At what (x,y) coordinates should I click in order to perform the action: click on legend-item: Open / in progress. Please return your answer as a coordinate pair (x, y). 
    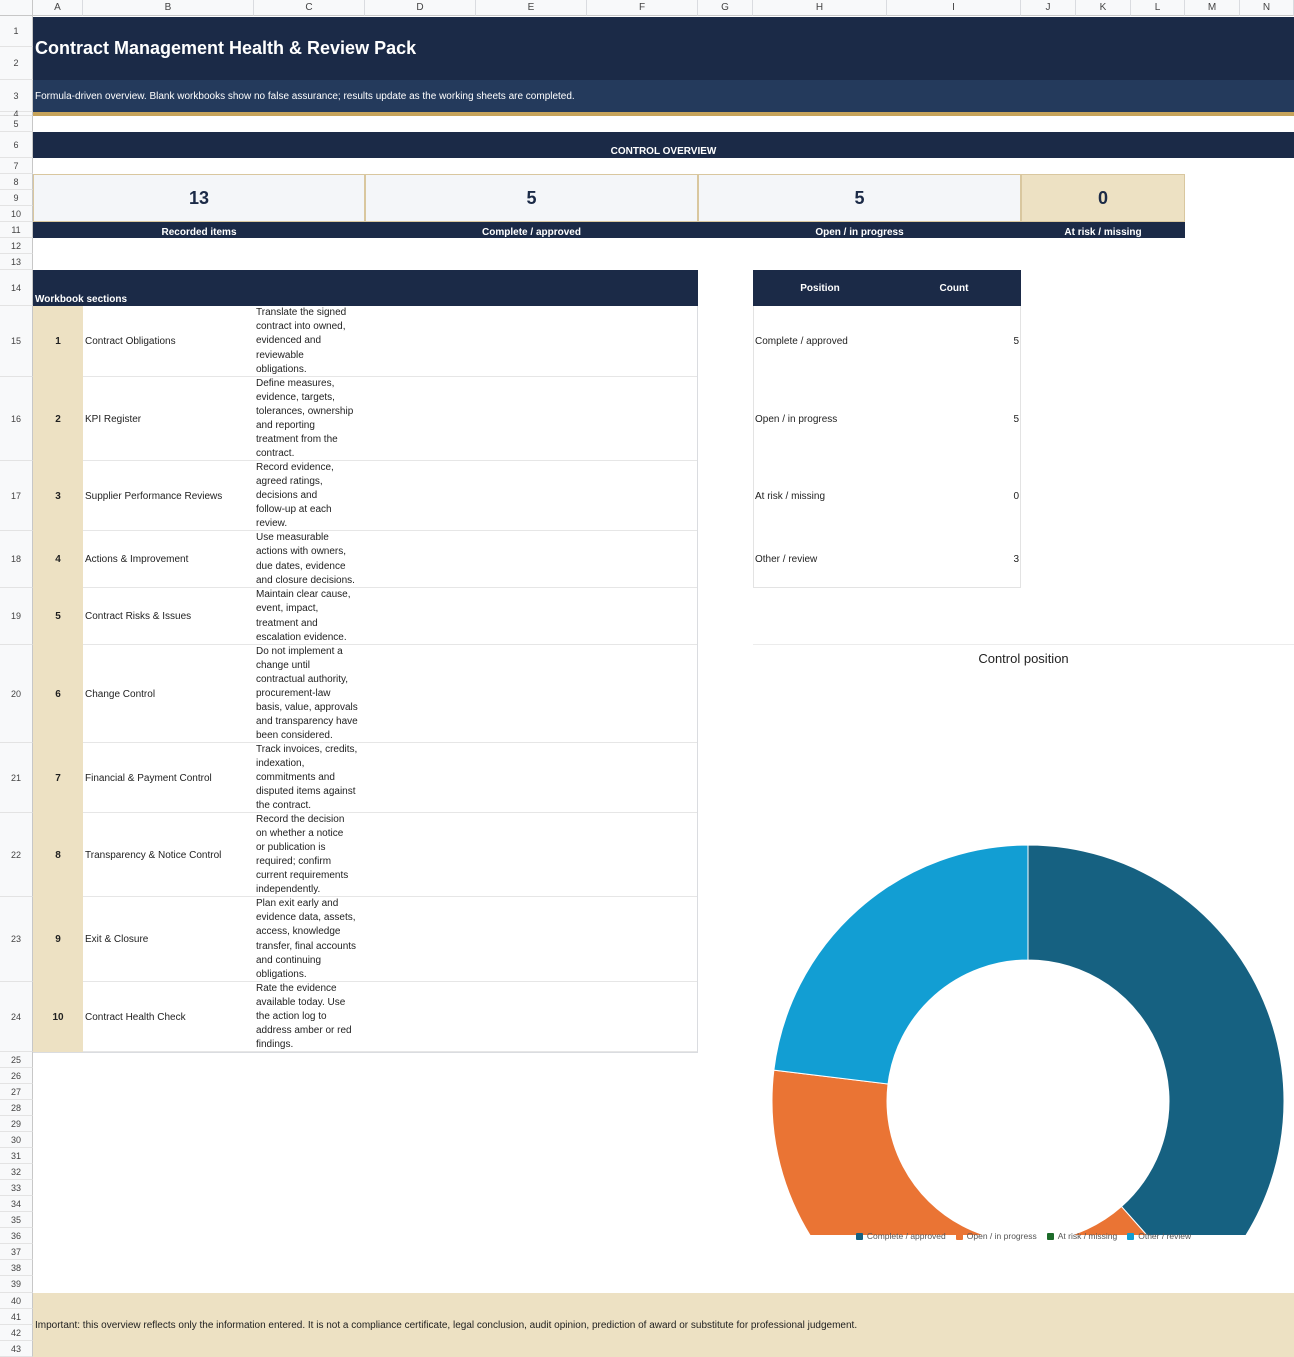
    Looking at the image, I should click on (996, 1236).